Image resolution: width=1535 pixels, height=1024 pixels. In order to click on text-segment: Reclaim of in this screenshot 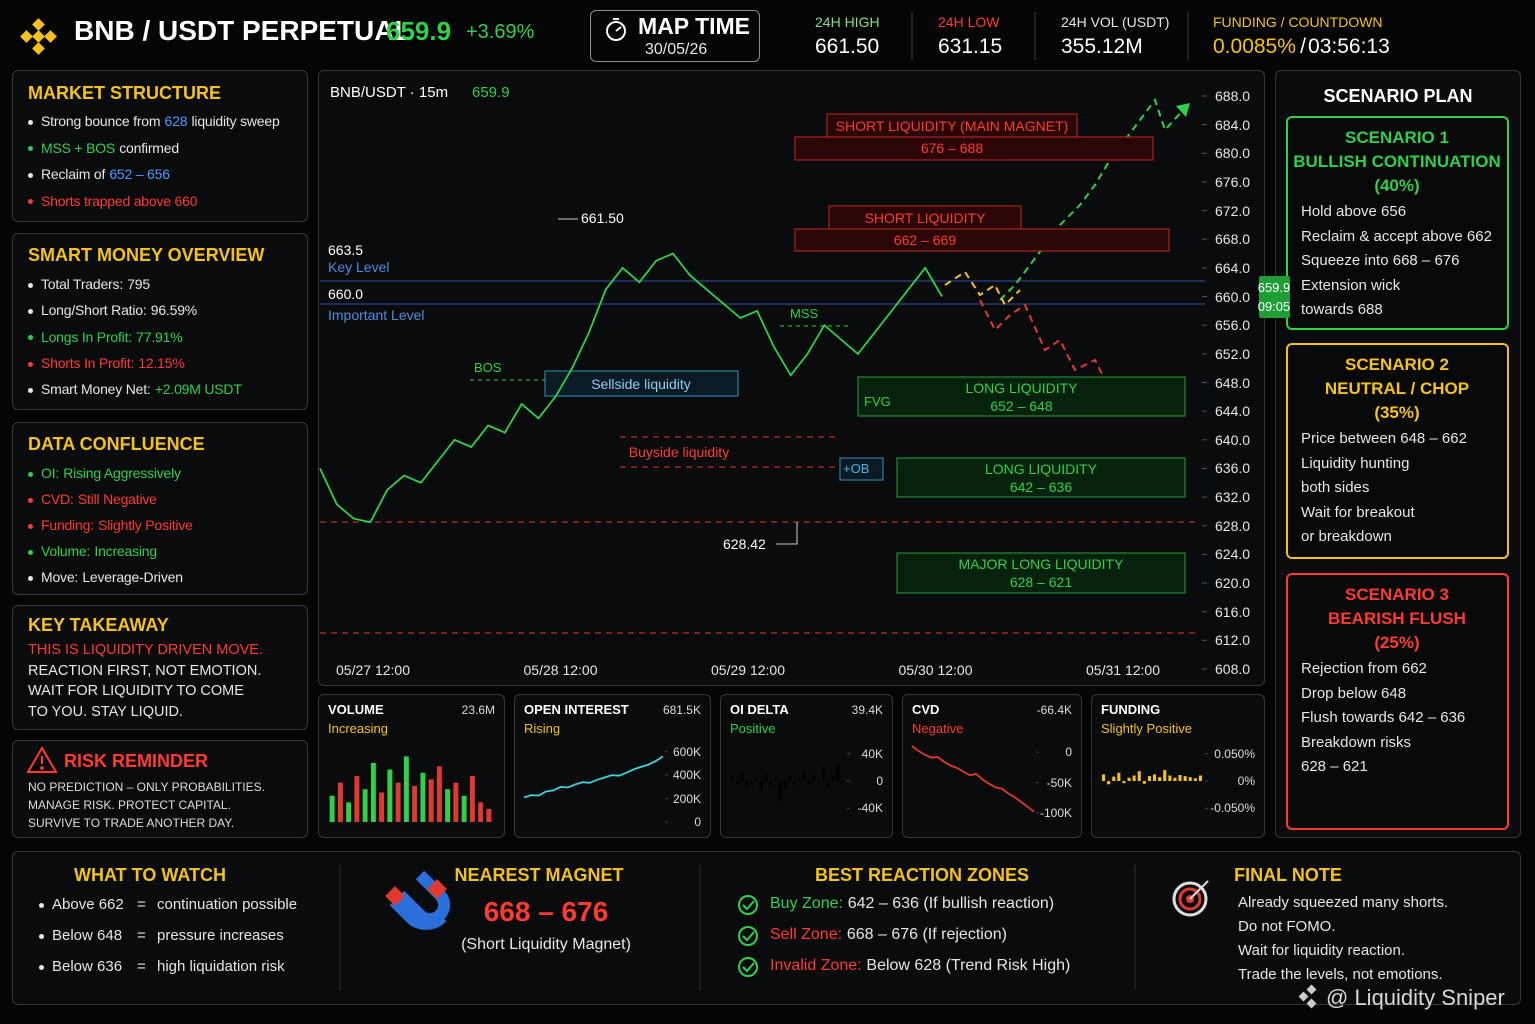, I will do `click(73, 174)`.